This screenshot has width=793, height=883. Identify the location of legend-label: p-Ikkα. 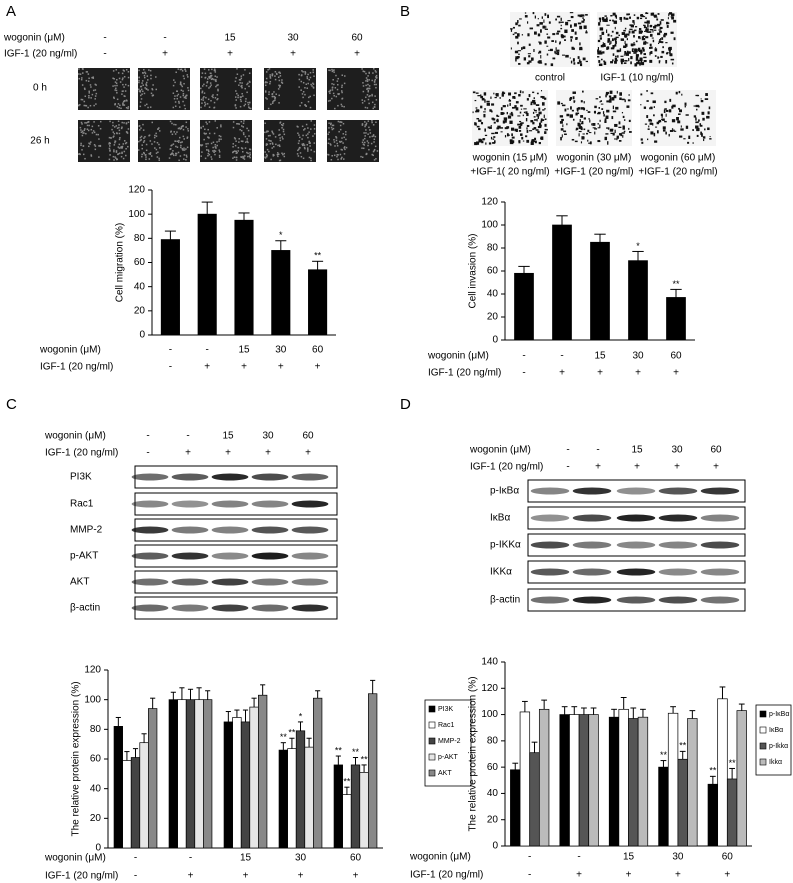
(778, 746).